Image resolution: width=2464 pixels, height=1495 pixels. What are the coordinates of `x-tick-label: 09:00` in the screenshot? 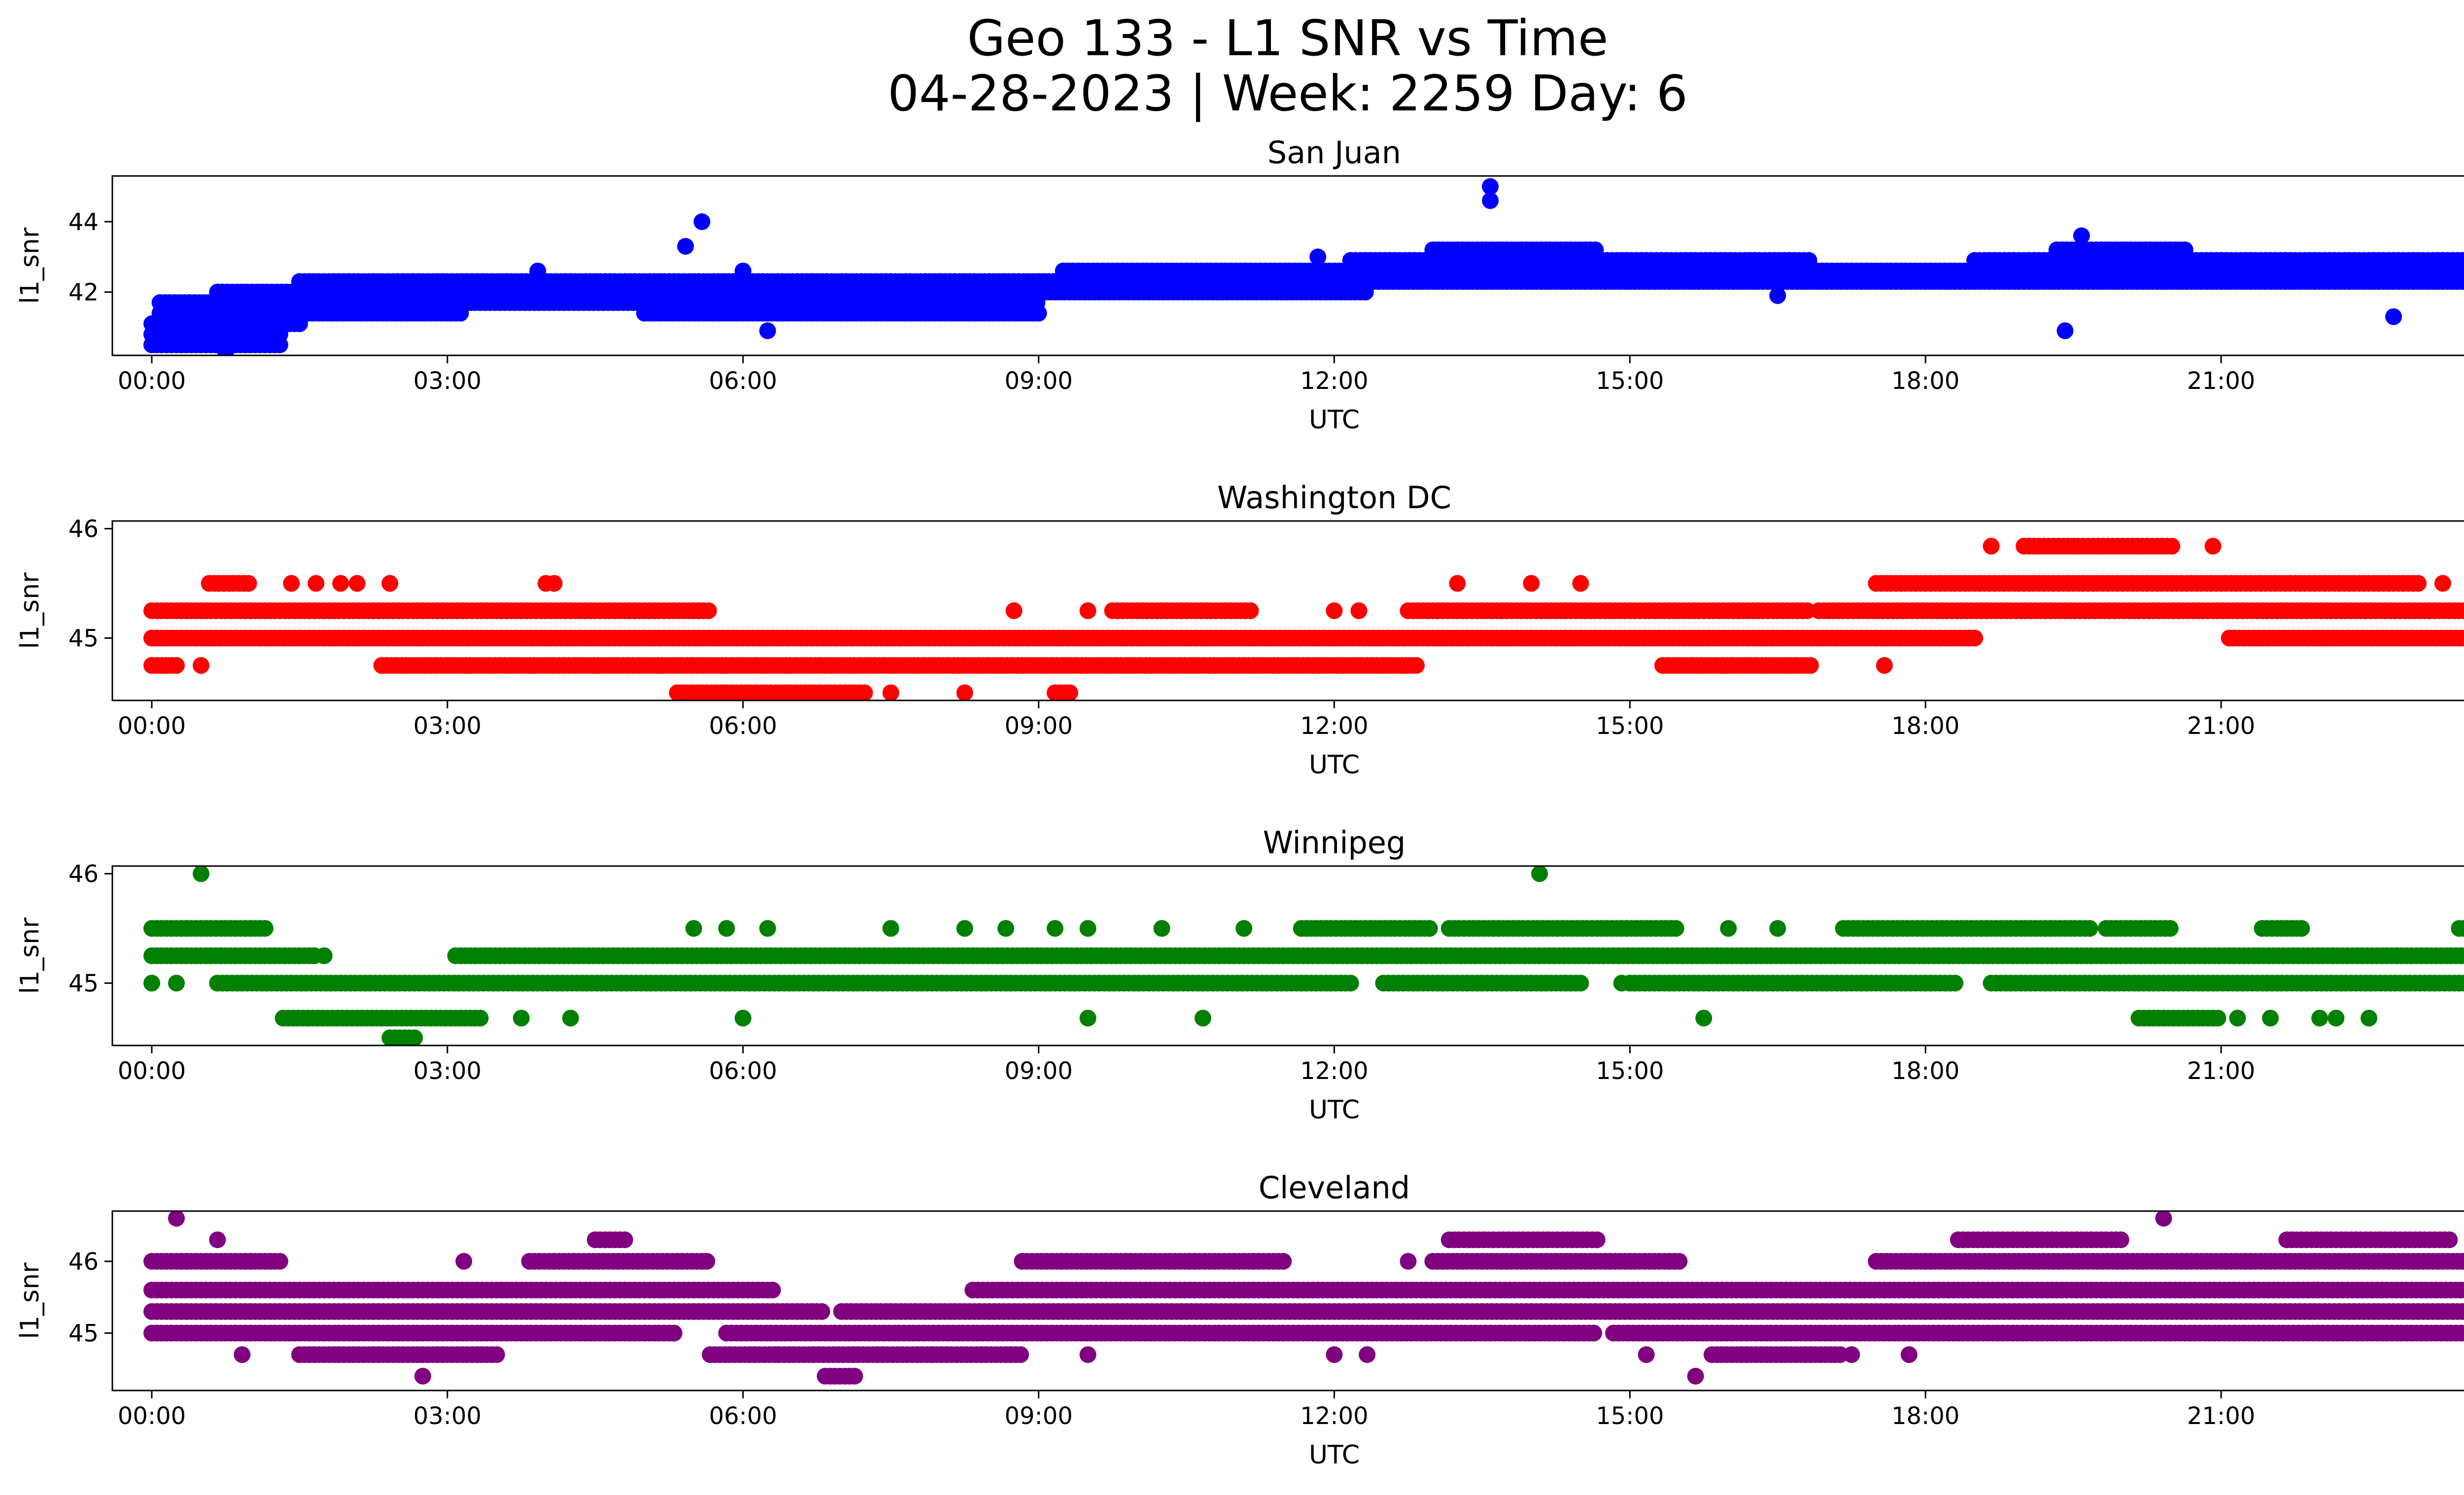 It's located at (1038, 381).